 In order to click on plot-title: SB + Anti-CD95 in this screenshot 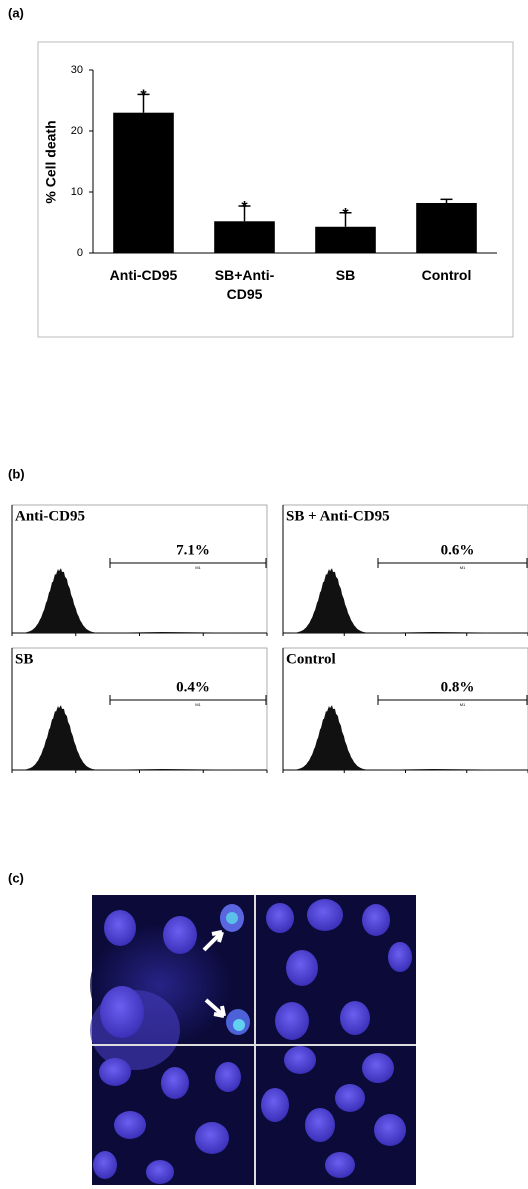, I will do `click(338, 516)`.